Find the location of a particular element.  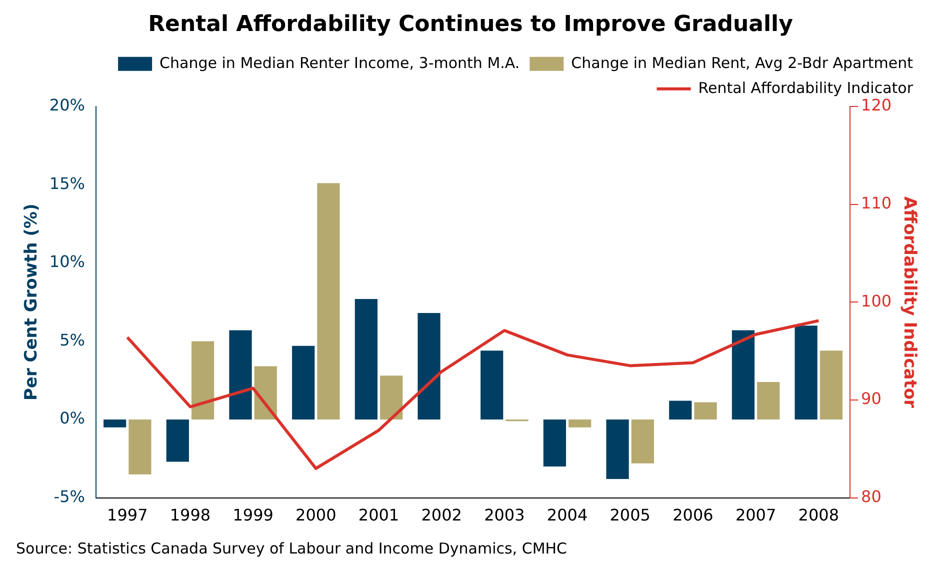

y-tick-label: 10% is located at coordinates (67, 262).